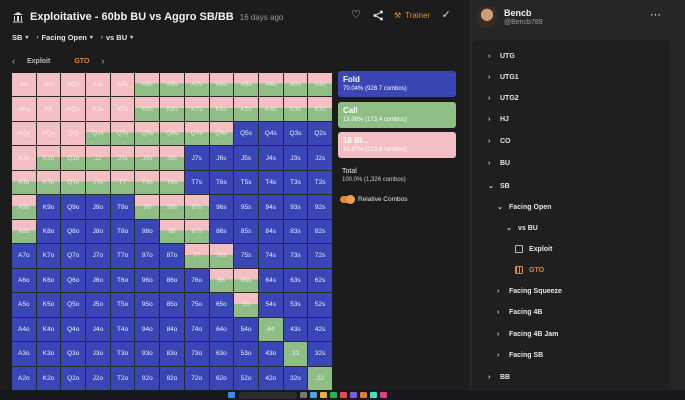 The image size is (685, 400). What do you see at coordinates (122, 354) in the screenshot?
I see `hand-cell: T3o` at bounding box center [122, 354].